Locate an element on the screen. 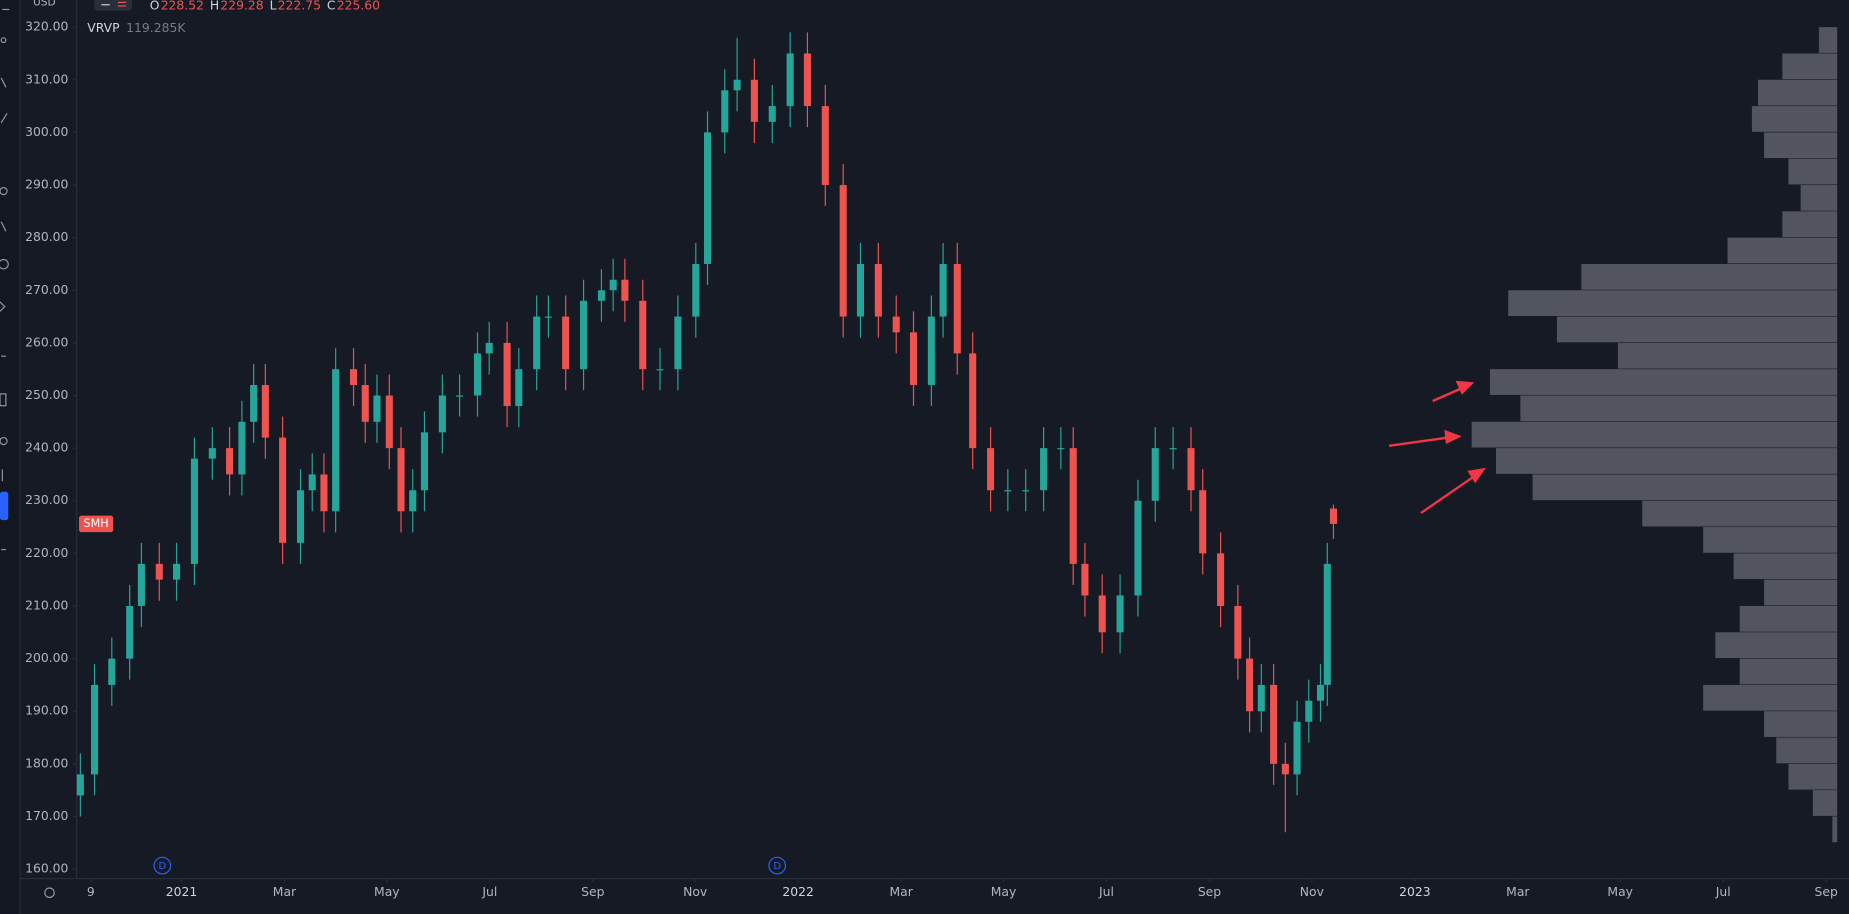 This screenshot has width=1849, height=914. toolbar-icons is located at coordinates (5, 279).